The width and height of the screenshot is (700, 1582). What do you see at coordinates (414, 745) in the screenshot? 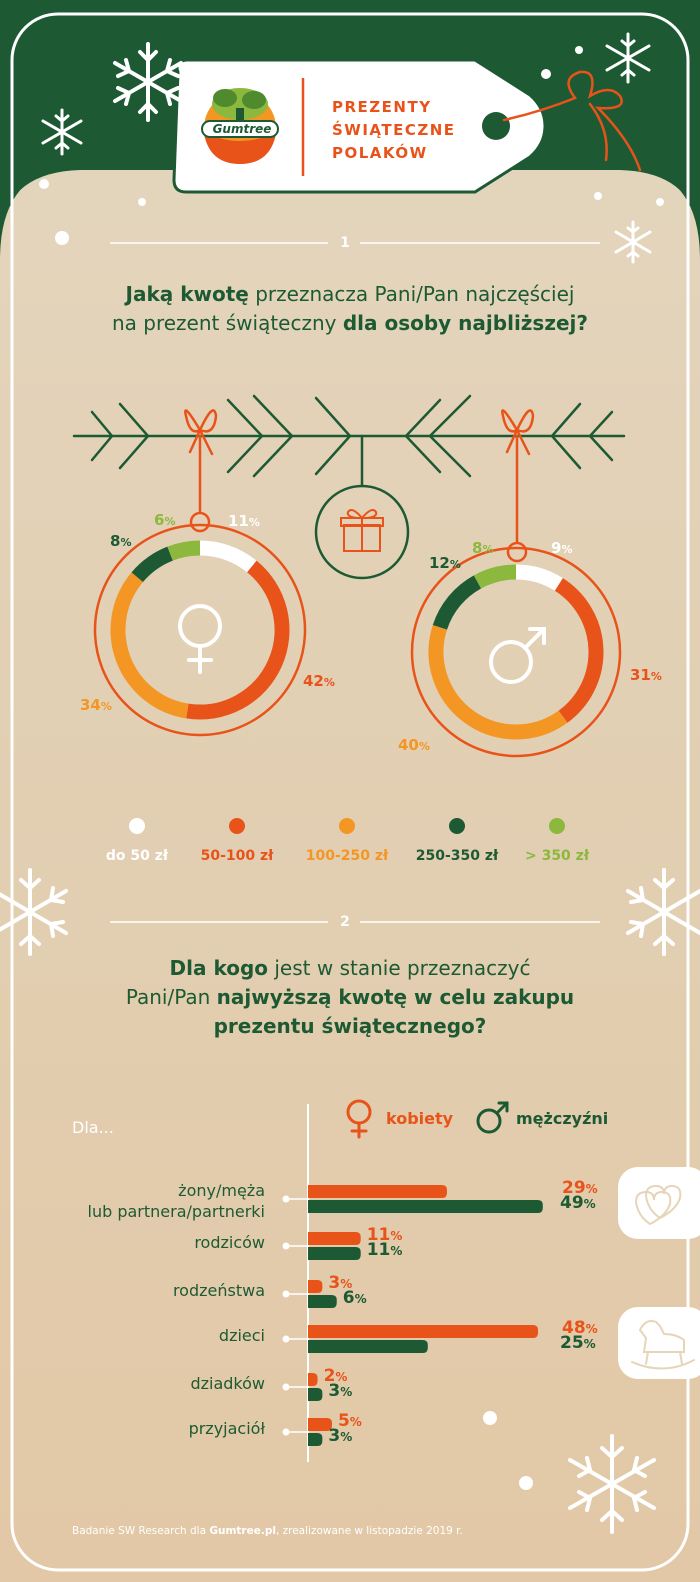
I see `donut-label: 40%` at bounding box center [414, 745].